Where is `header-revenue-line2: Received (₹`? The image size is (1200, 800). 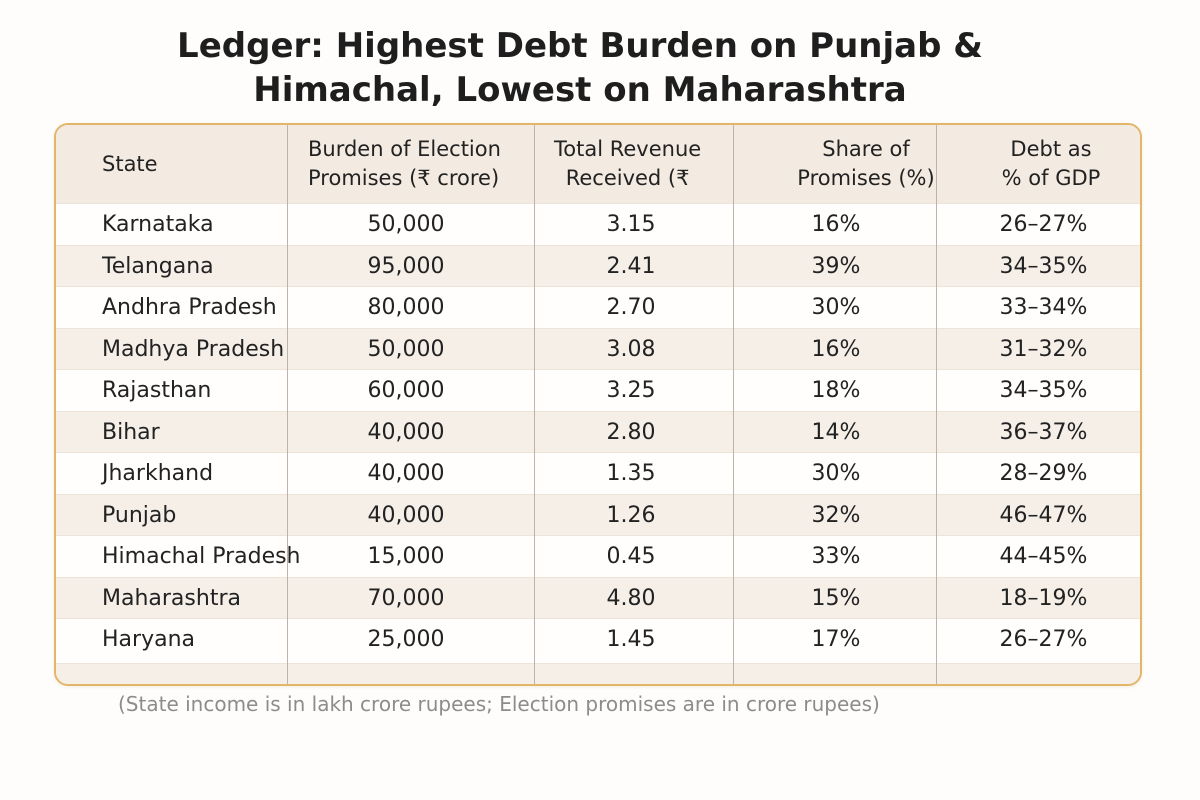
header-revenue-line2: Received (₹ is located at coordinates (627, 178).